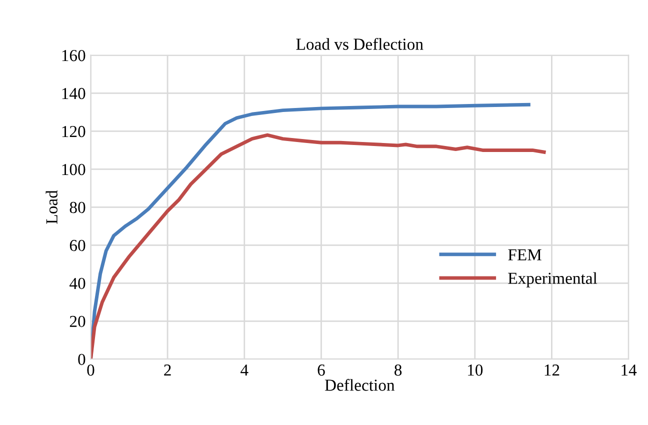  I want to click on x-tick-label: 8, so click(398, 370).